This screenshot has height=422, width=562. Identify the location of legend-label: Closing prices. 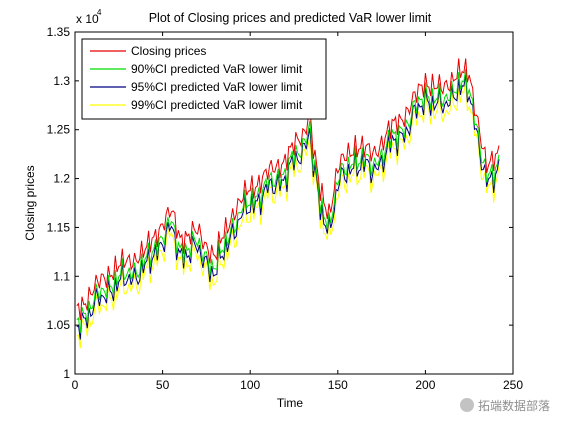
(168, 51).